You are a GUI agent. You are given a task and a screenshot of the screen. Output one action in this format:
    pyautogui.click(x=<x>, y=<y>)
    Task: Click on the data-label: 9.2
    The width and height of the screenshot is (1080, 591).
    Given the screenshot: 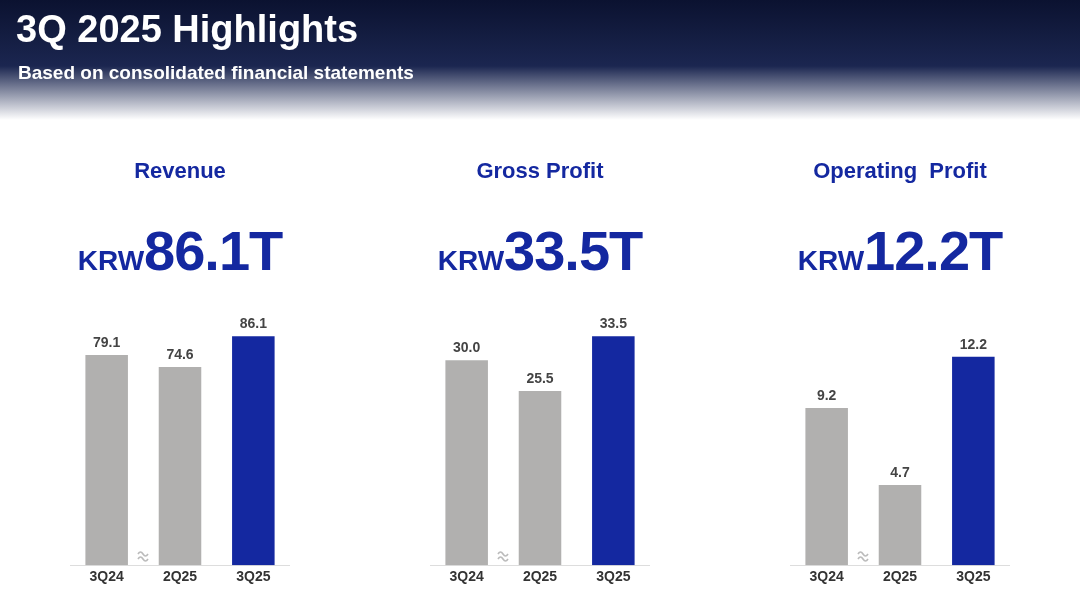 What is the action you would take?
    pyautogui.click(x=826, y=394)
    